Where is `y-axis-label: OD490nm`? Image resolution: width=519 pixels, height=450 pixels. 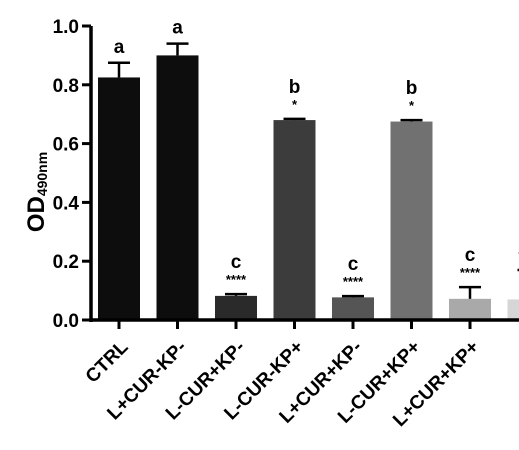
y-axis-label: OD490nm is located at coordinates (36, 192).